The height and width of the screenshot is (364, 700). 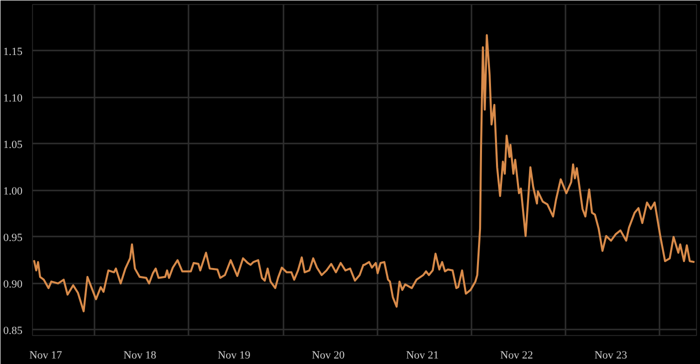 What do you see at coordinates (13, 191) in the screenshot?
I see `y-tick-label: 1.00` at bounding box center [13, 191].